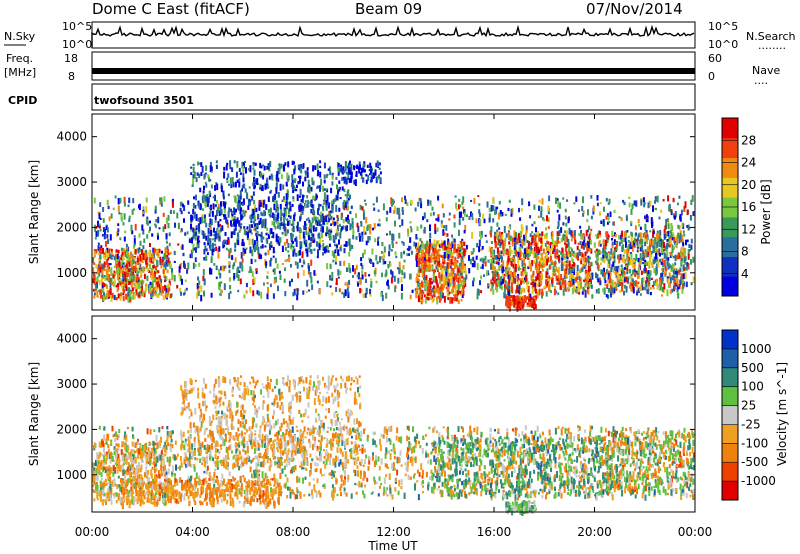  Describe the element at coordinates (393, 36) in the screenshot. I see `noise-line` at that location.